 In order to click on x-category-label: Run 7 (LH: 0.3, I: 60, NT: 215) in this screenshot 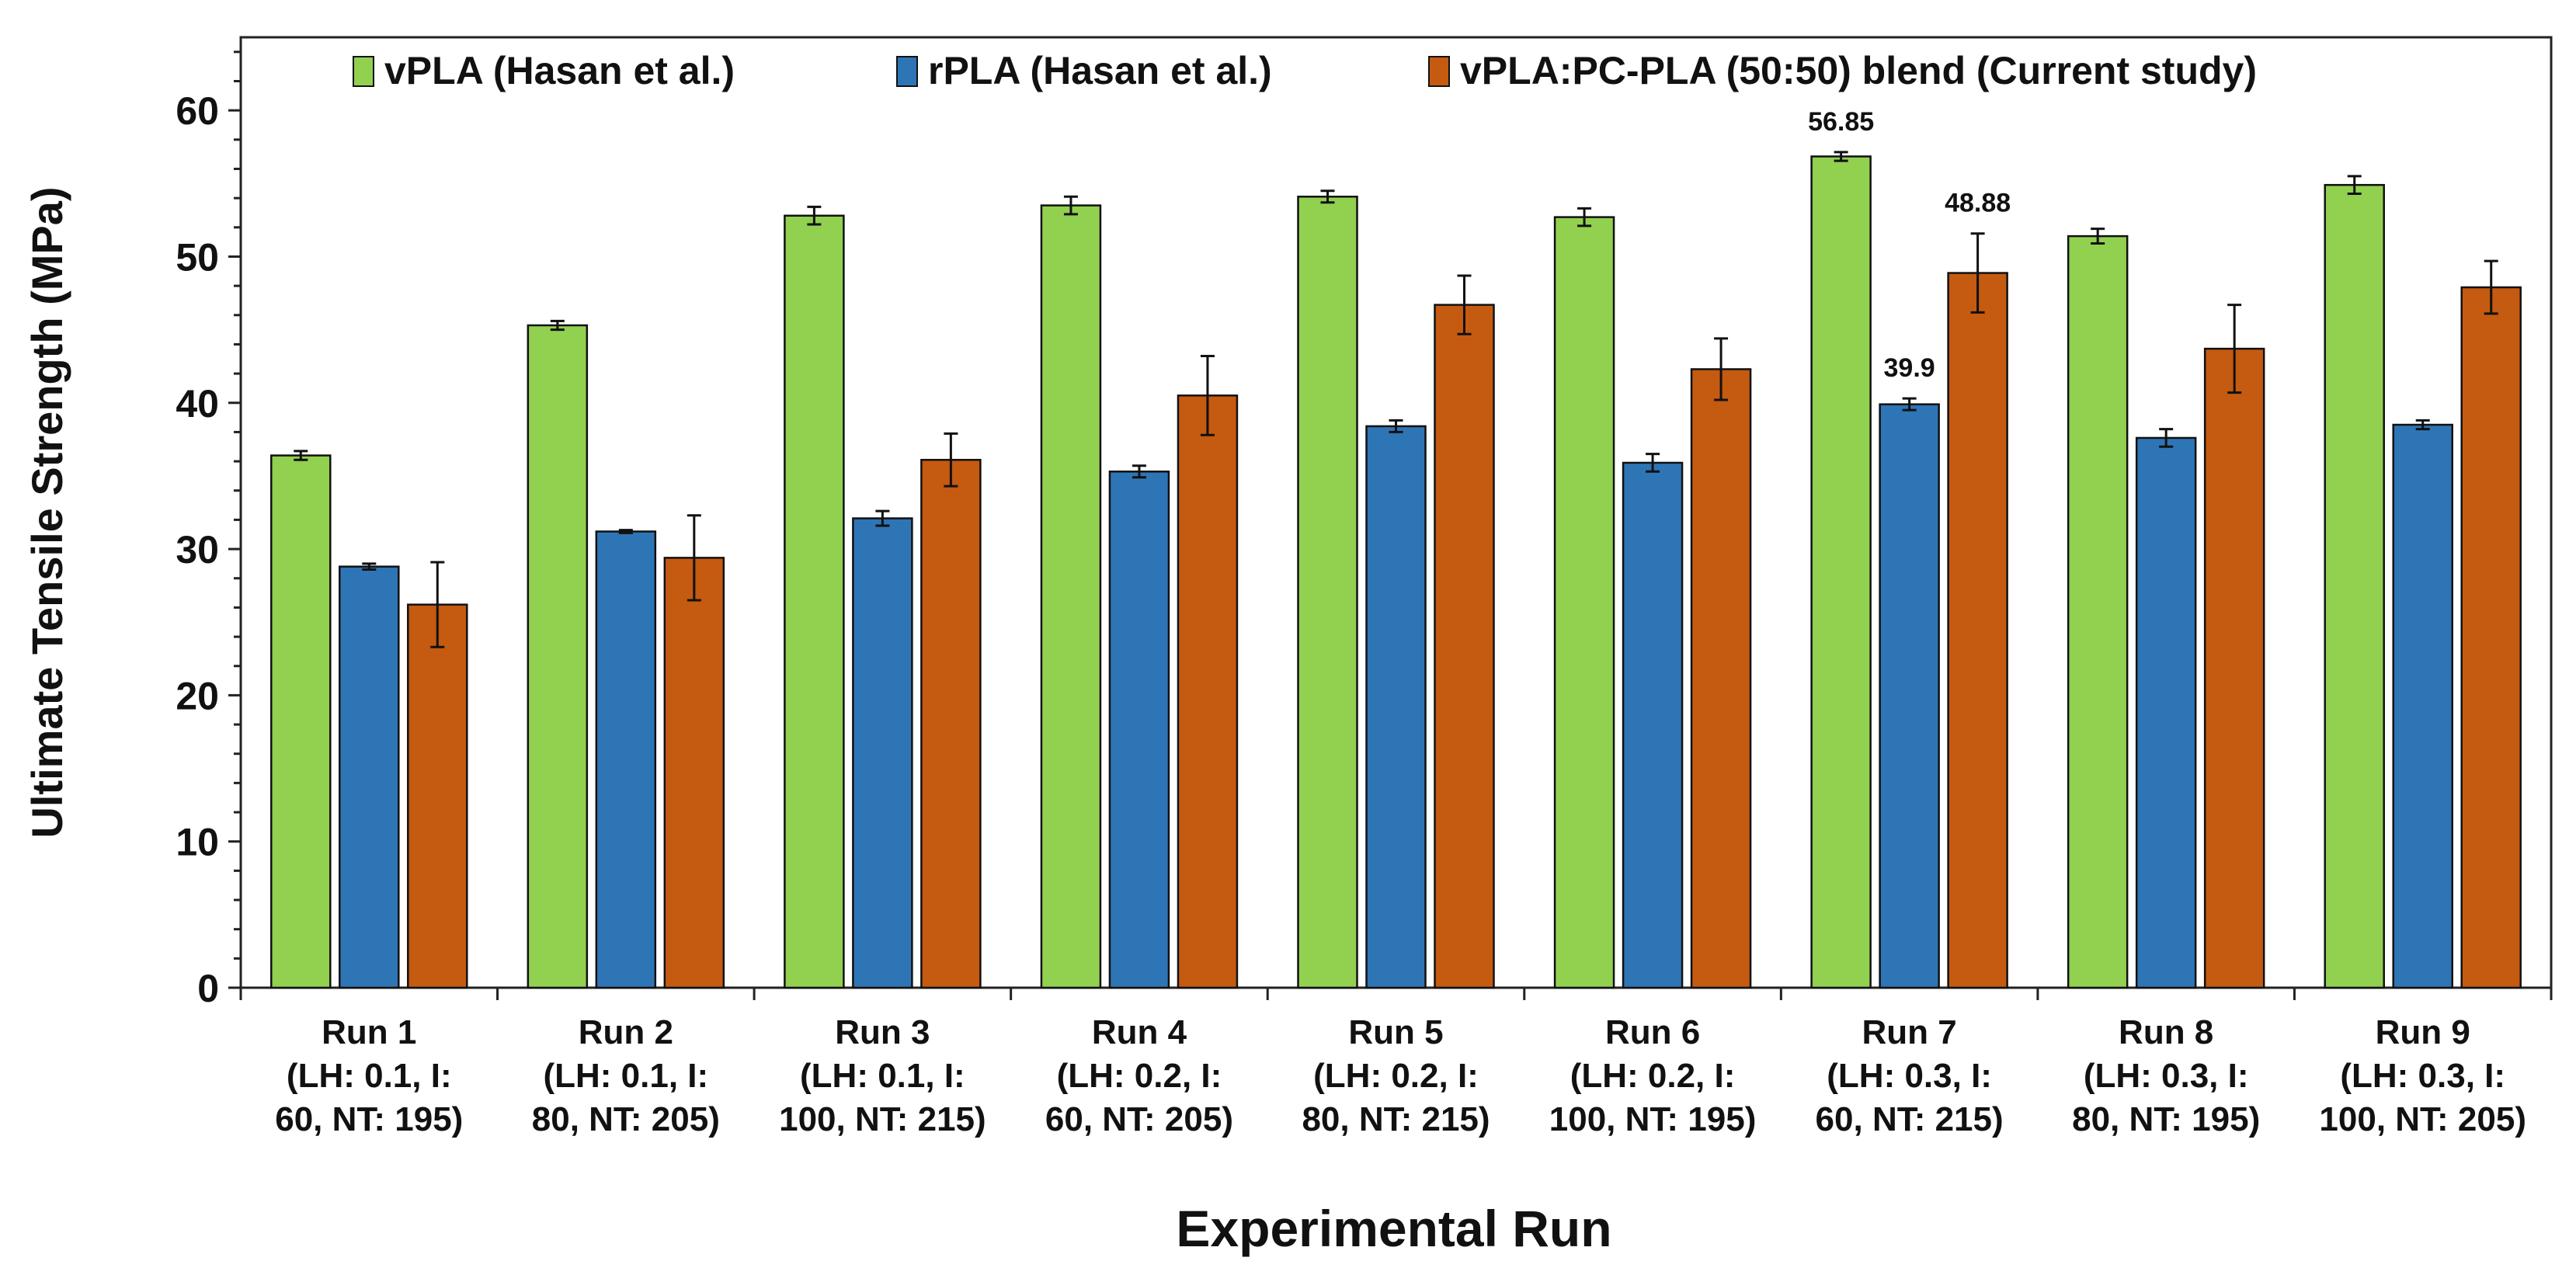, I will do `click(1910, 1075)`.